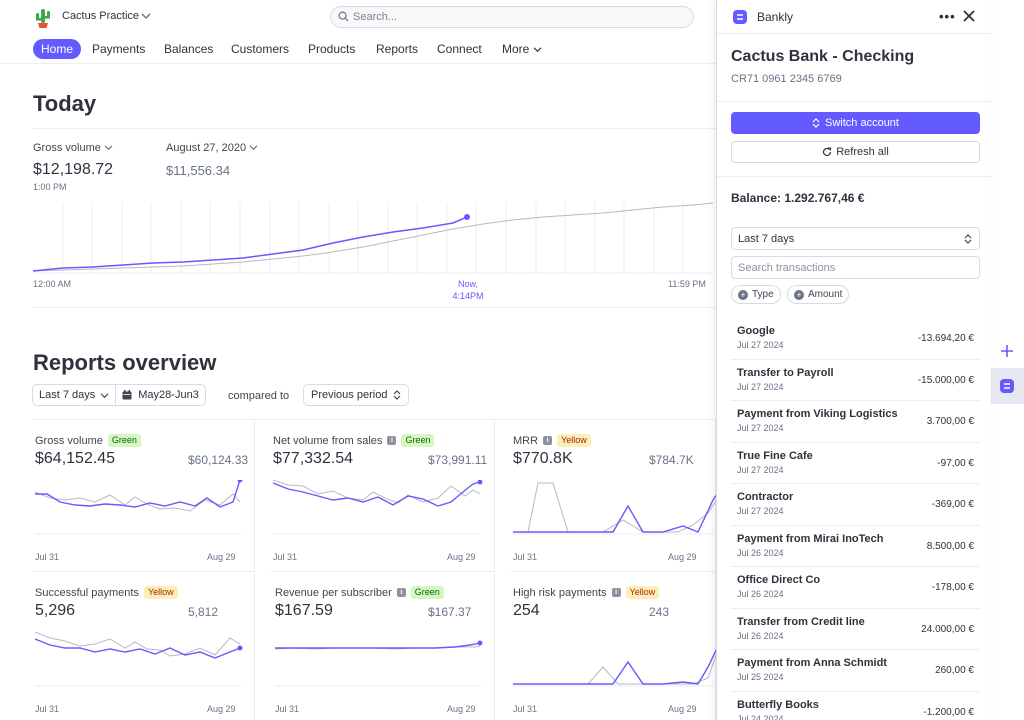 This screenshot has height=720, width=1024. Describe the element at coordinates (775, 17) in the screenshot. I see `panel-title: Bankly` at that location.